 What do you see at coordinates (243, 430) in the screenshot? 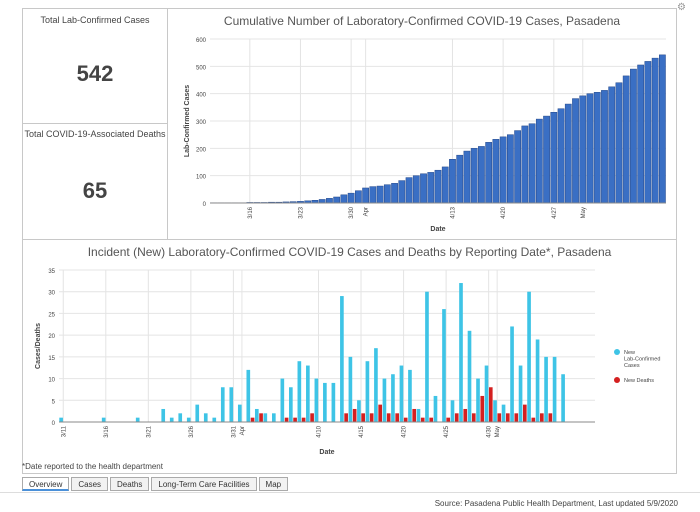
I see `x-tick-label: Apr` at bounding box center [243, 430].